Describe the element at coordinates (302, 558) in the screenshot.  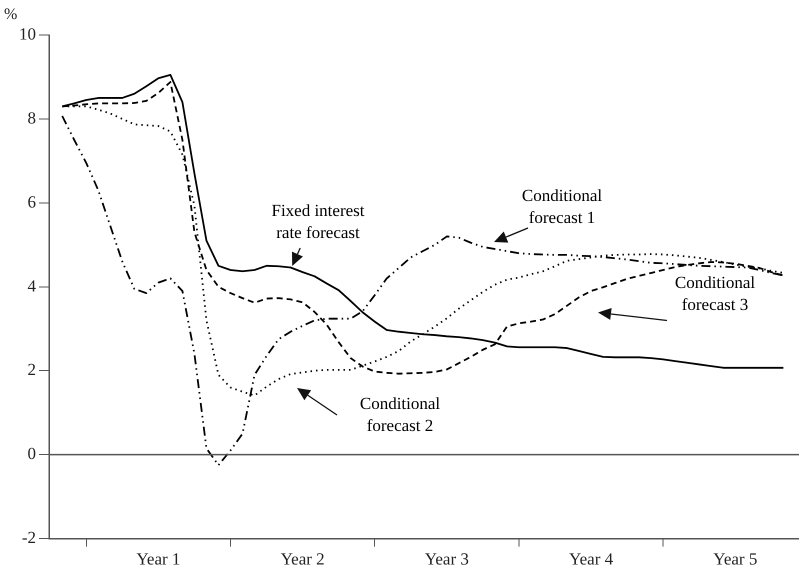
I see `x-tick-label: Year 2` at that location.